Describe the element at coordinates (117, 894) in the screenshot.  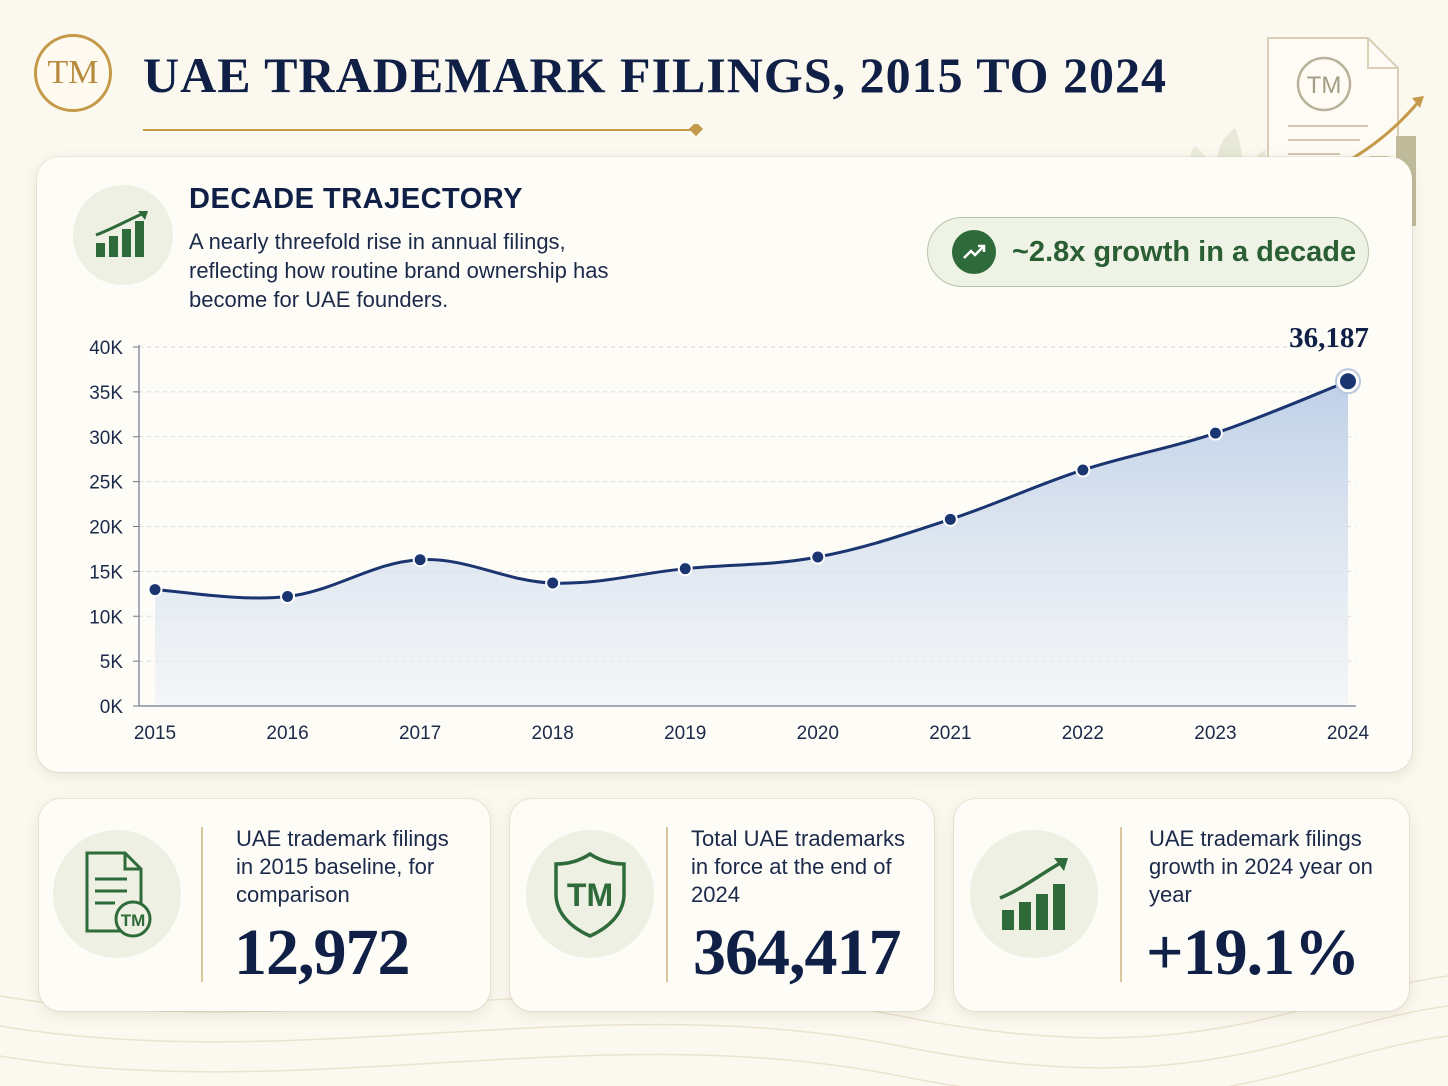
I see `document-tm-icon: TM` at that location.